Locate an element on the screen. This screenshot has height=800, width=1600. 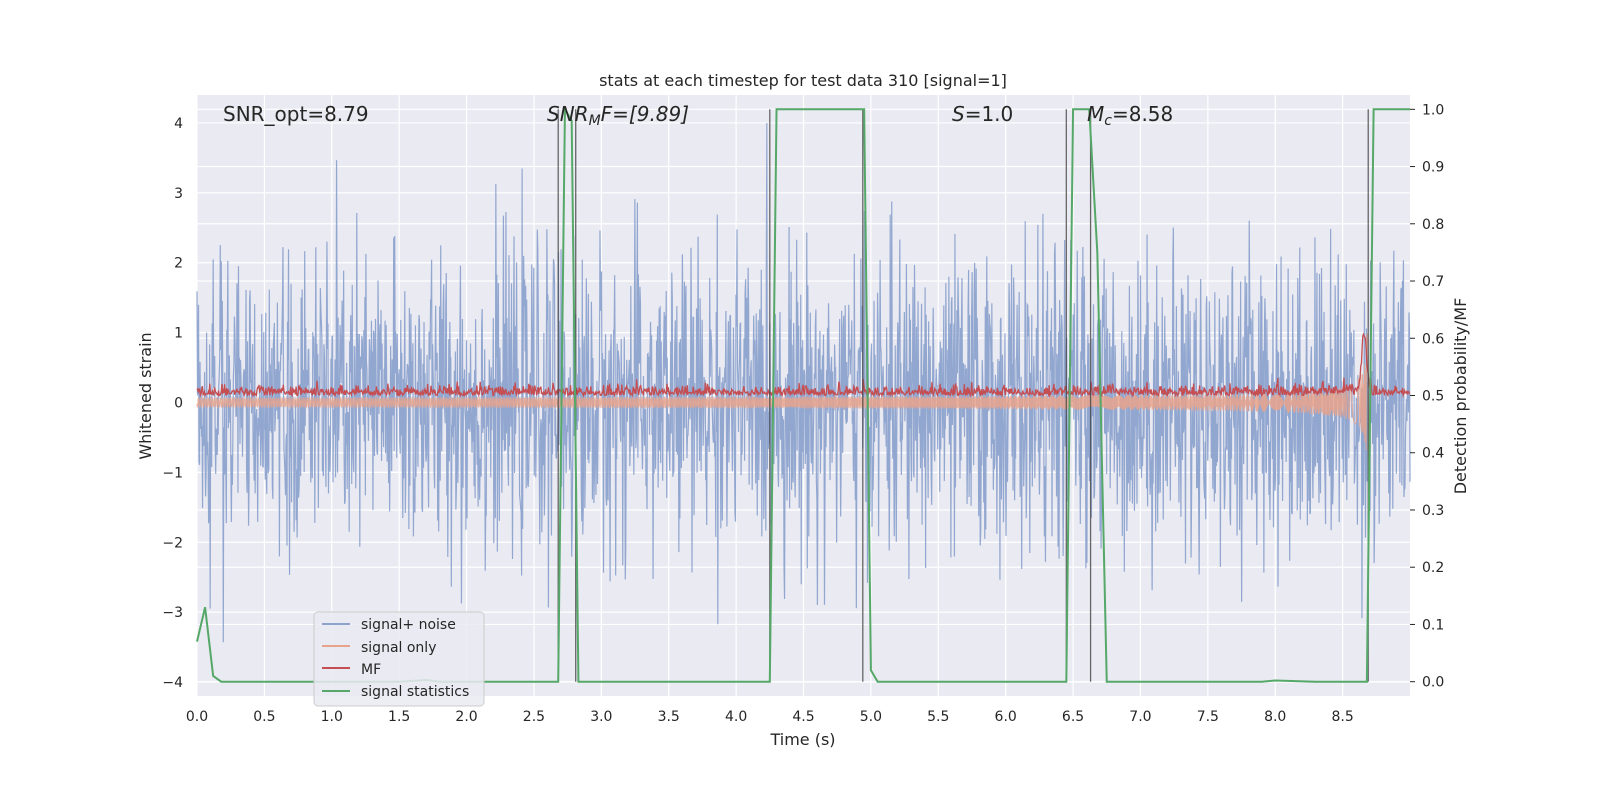
y-ticks: 4 3 2 1 0 −1 −2 −3 −4 is located at coordinates (172, 403).